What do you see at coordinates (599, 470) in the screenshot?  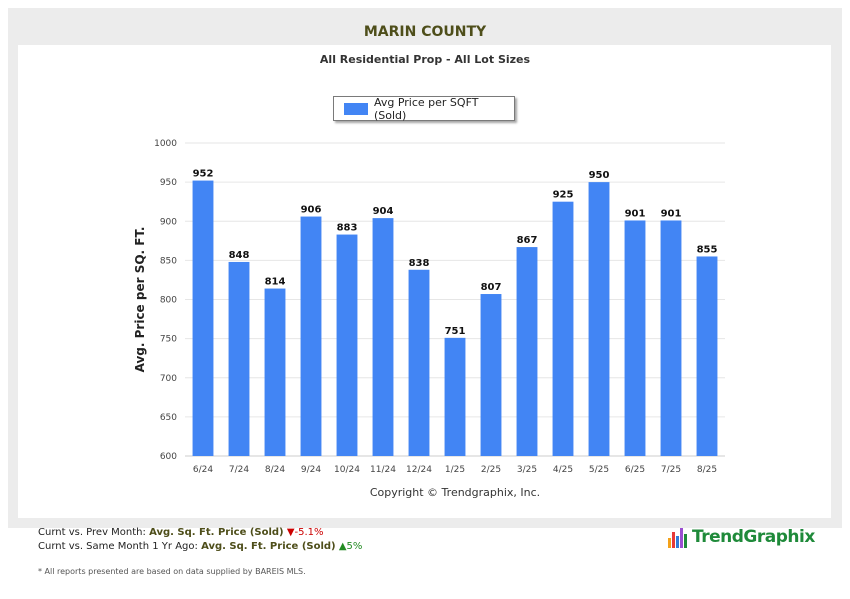 I see `x-tick-label: 5/25` at bounding box center [599, 470].